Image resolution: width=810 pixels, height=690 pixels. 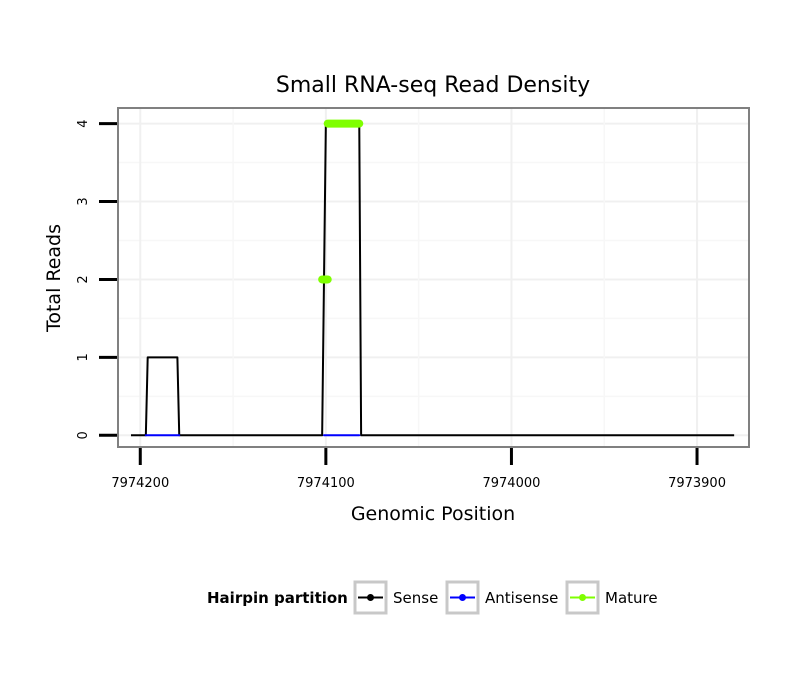 I want to click on y-tick-label: 0, so click(x=83, y=435).